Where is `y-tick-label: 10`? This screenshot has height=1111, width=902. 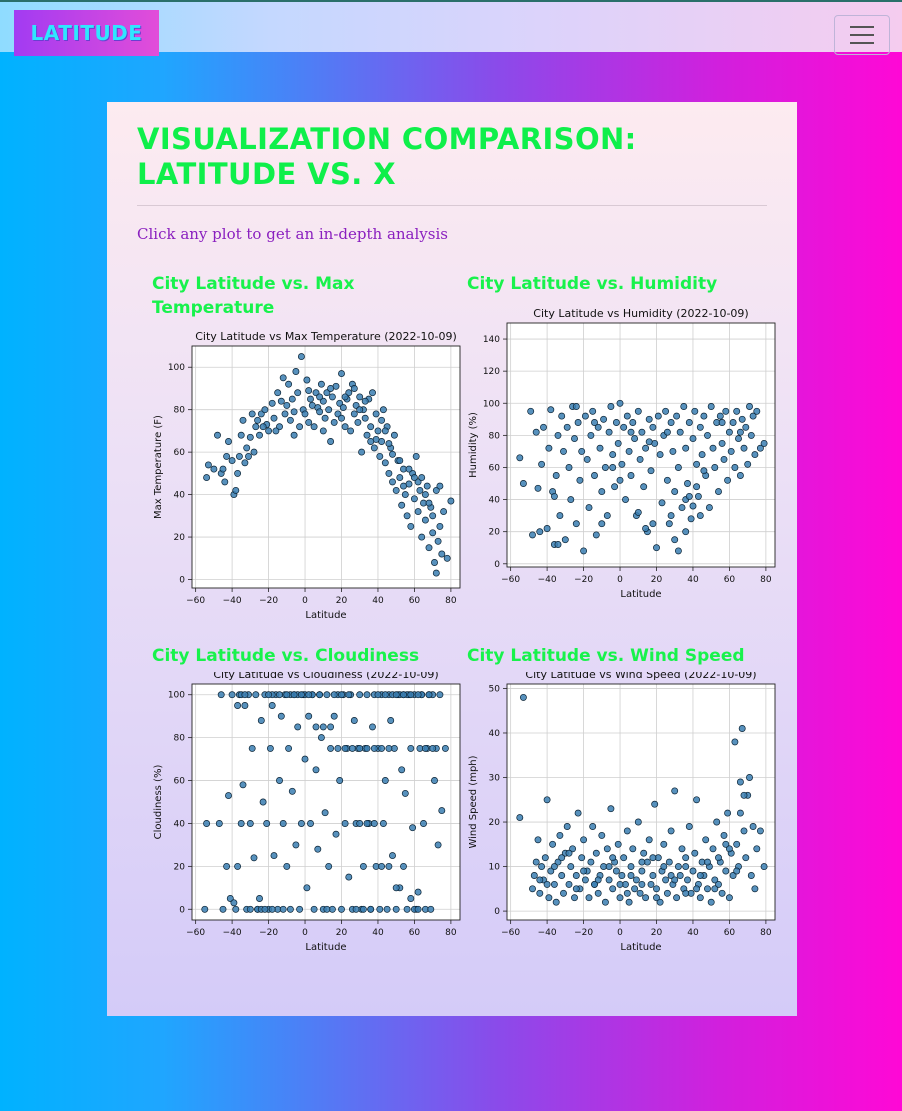
y-tick-label: 10 is located at coordinates (495, 868).